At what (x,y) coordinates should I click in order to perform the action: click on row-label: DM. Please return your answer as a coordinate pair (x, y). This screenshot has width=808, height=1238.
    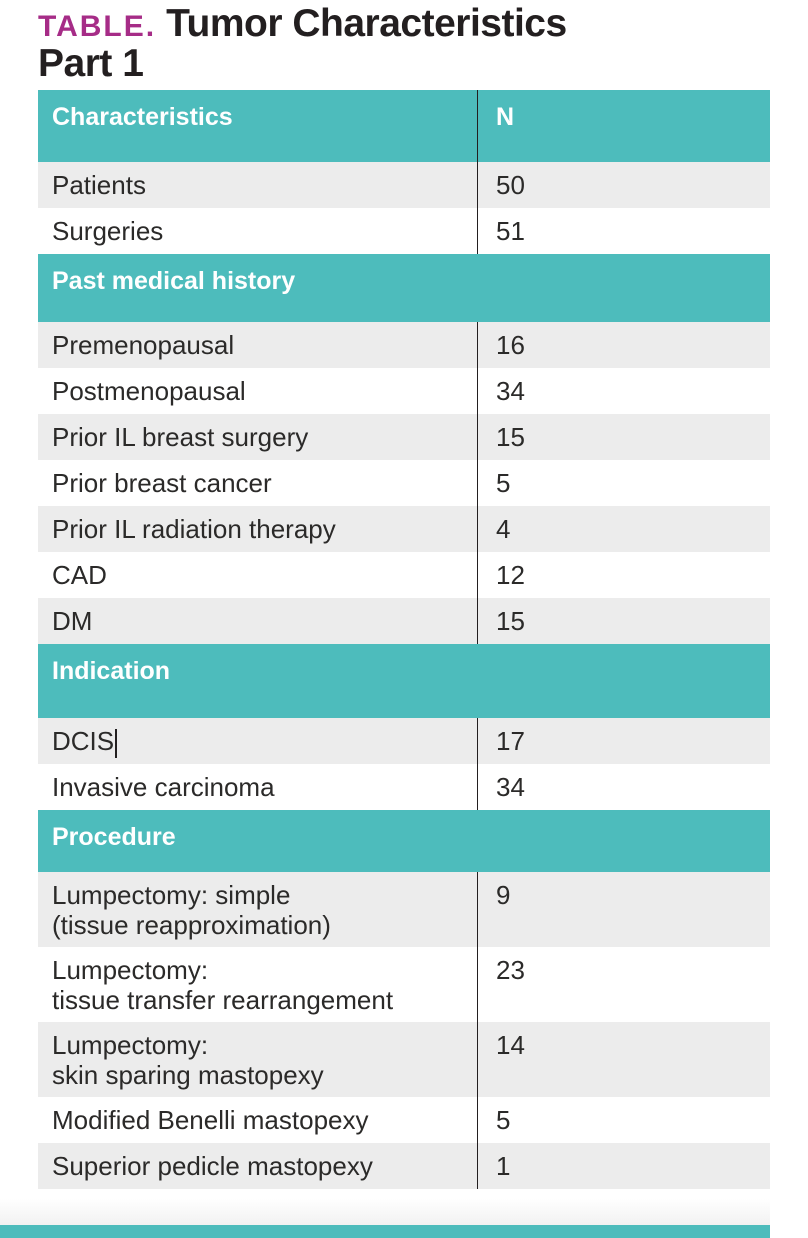
    Looking at the image, I should click on (72, 621).